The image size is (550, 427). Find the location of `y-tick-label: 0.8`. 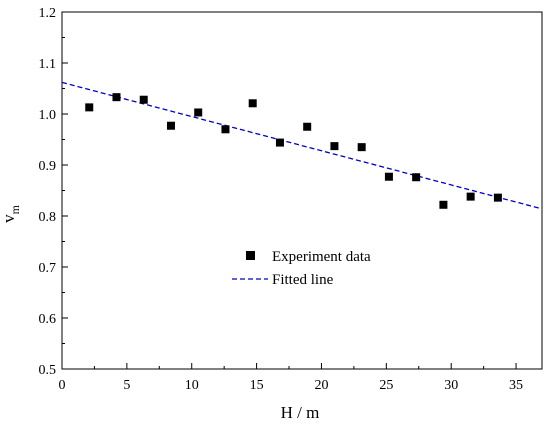

y-tick-label: 0.8 is located at coordinates (48, 217).